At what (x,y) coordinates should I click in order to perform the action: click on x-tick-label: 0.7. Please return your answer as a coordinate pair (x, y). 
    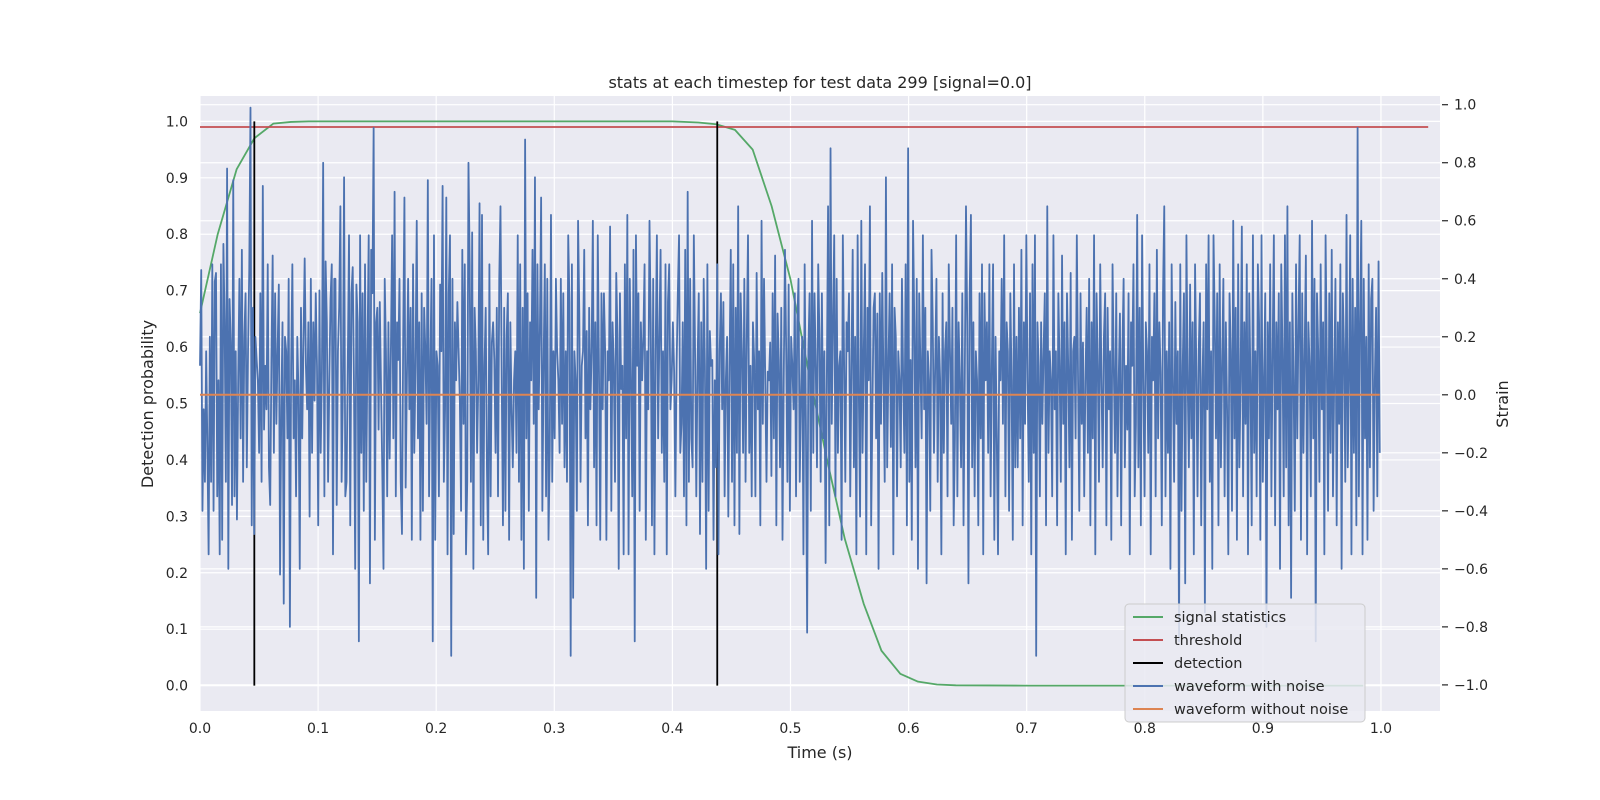
    Looking at the image, I should click on (1027, 729).